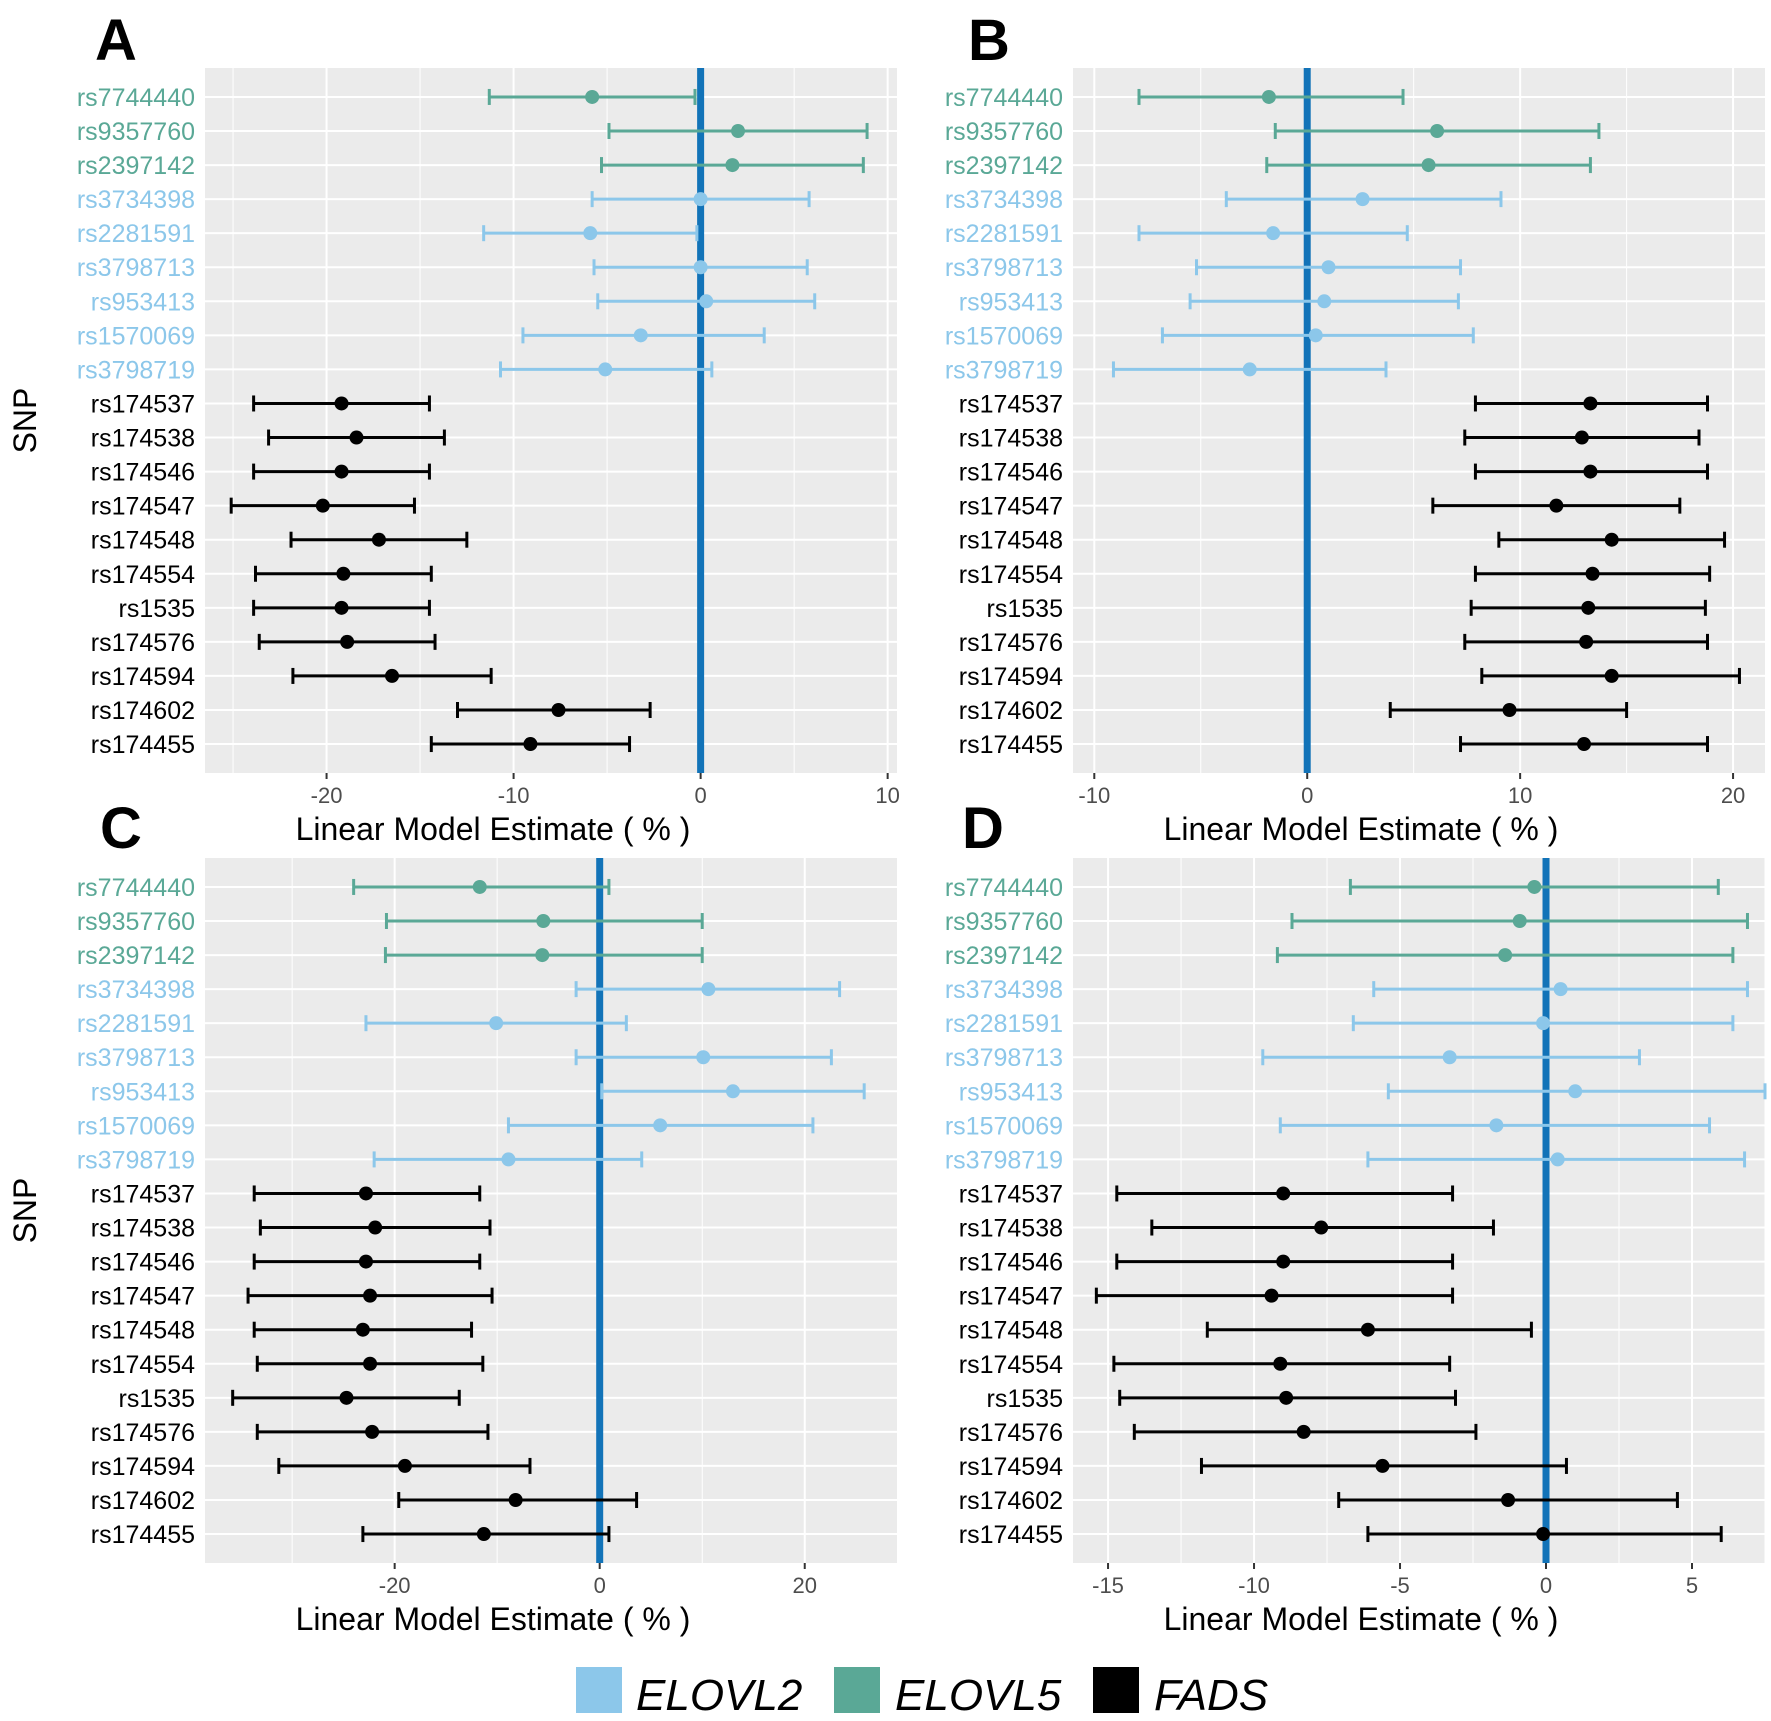 This screenshot has width=1771, height=1721. Describe the element at coordinates (143, 1092) in the screenshot. I see `snp-label-c-rs953413: rs953413` at that location.